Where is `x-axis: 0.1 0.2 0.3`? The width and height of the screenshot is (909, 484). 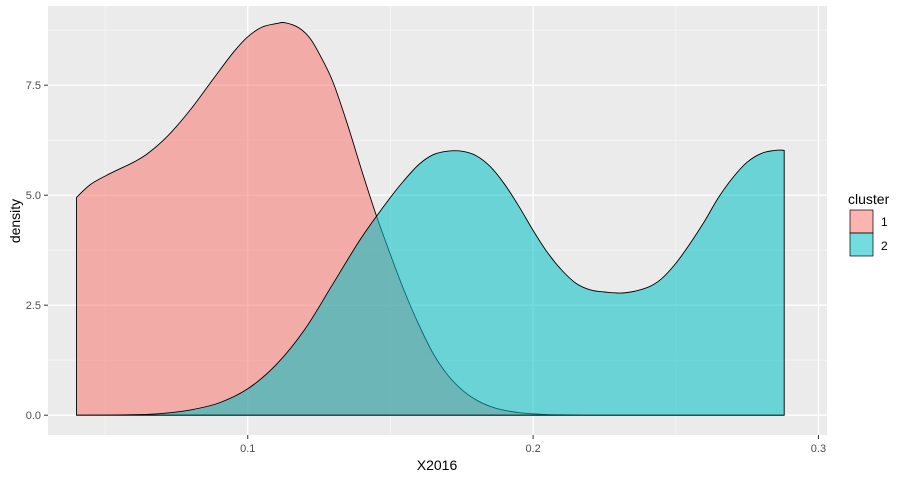 x-axis: 0.1 0.2 0.3 is located at coordinates (533, 445).